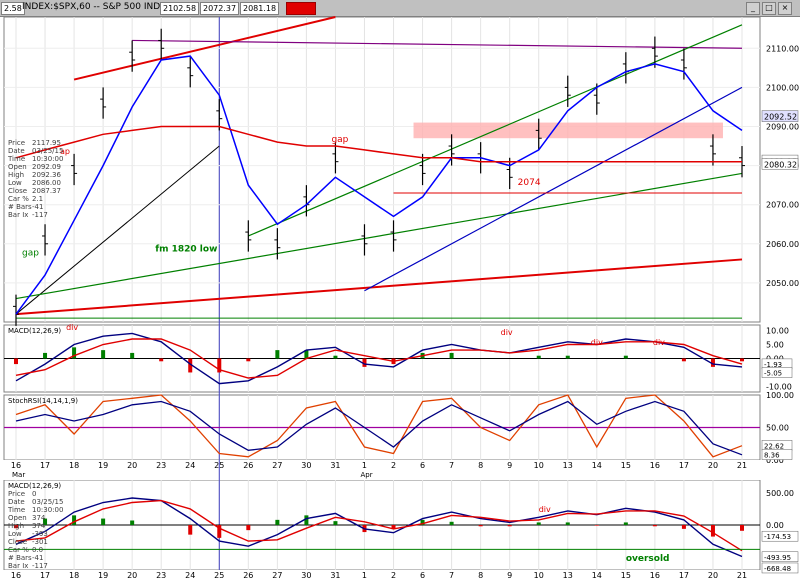  Describe the element at coordinates (626, 575) in the screenshot. I see `x-tick-label-bottom: 15` at that location.